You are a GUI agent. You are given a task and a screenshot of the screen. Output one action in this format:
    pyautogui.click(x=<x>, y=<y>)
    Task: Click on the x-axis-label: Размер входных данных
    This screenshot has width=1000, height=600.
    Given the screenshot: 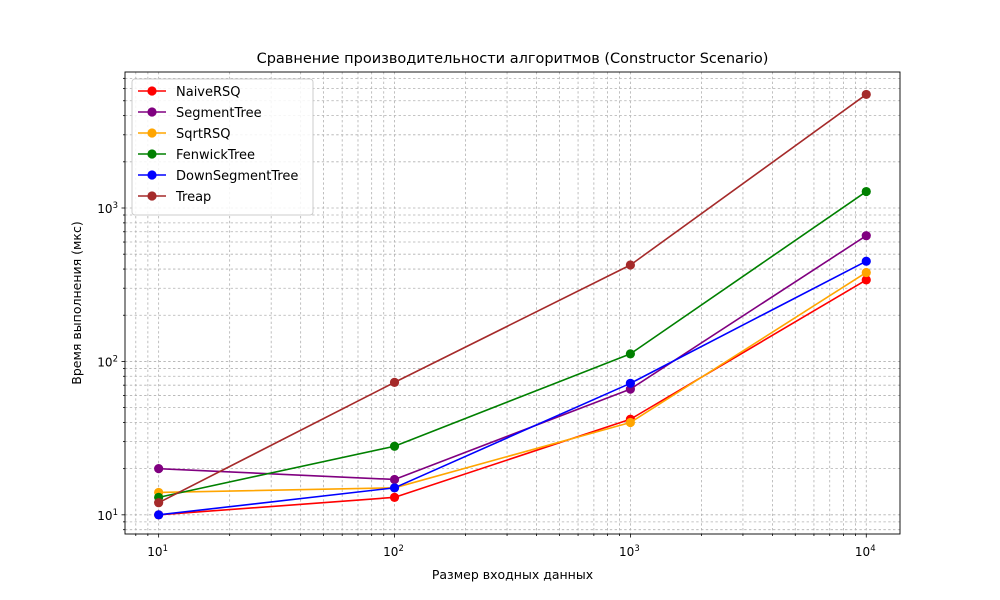 What is the action you would take?
    pyautogui.click(x=512, y=574)
    